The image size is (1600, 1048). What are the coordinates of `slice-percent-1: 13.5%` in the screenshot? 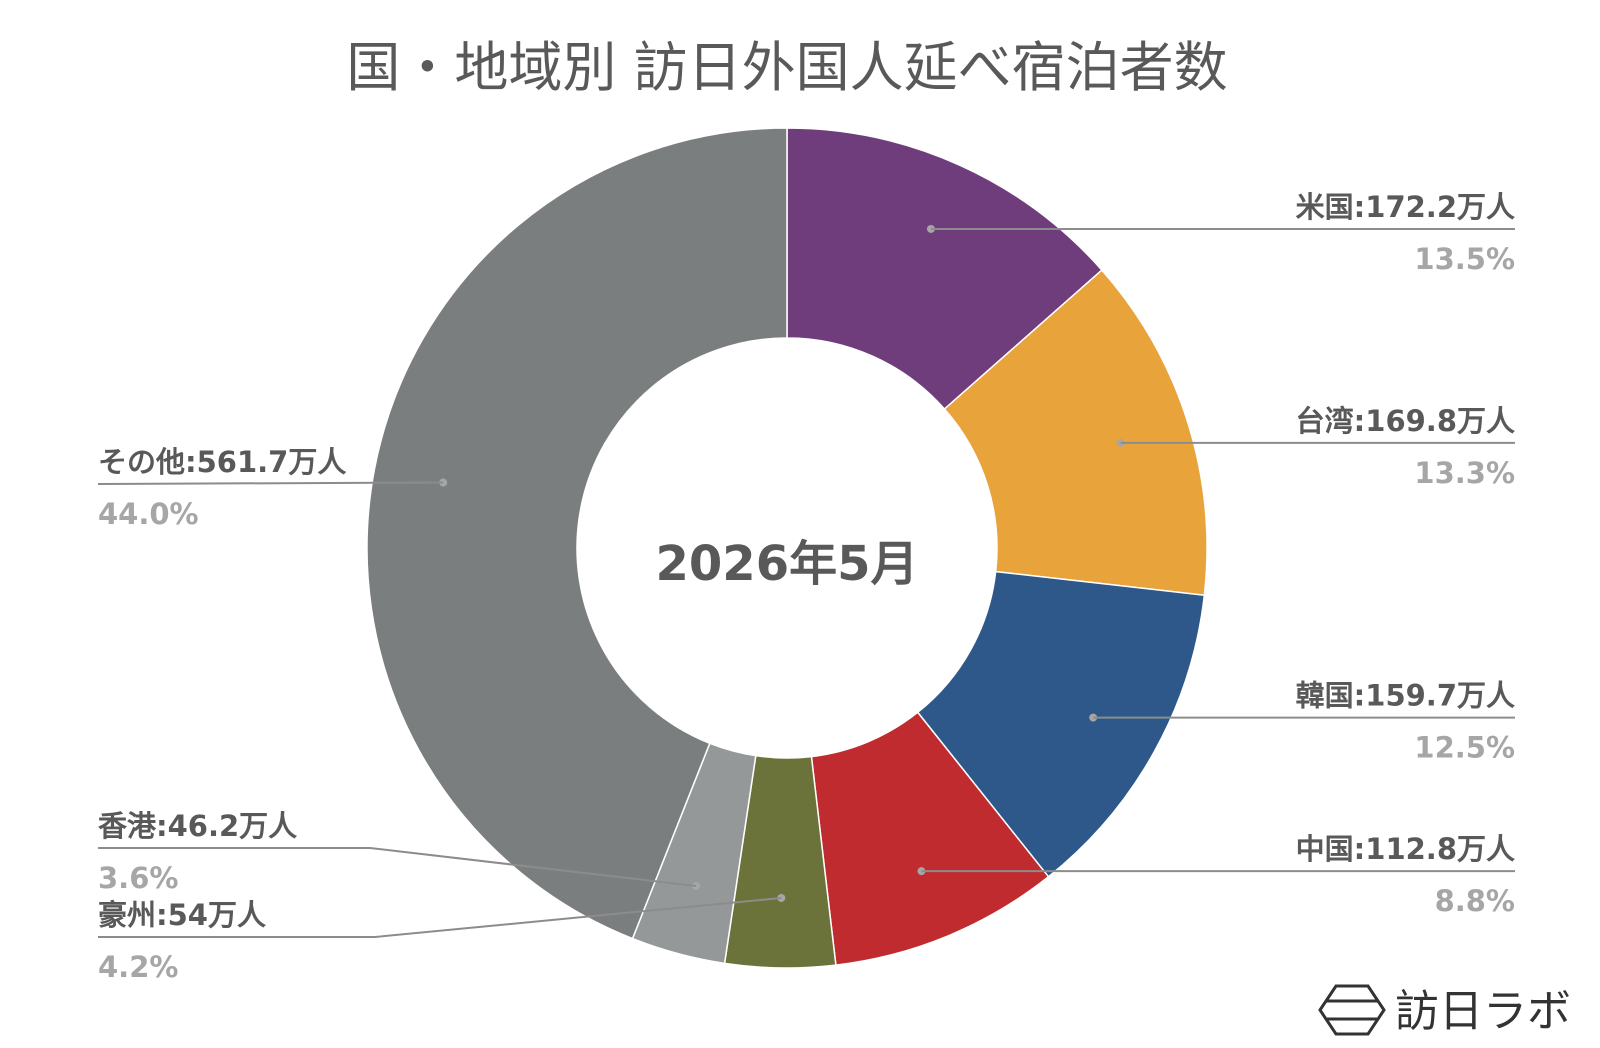 It's located at (1464, 259).